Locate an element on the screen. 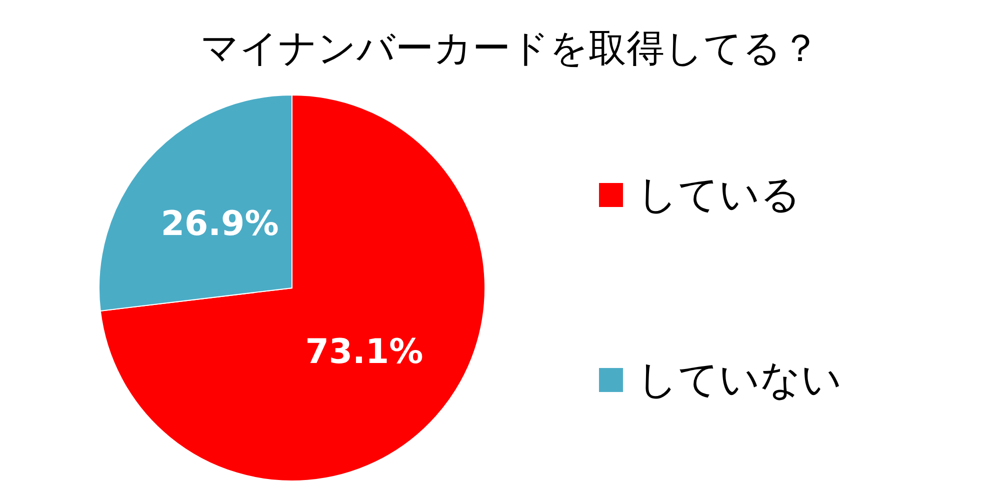 The image size is (990, 494). legend-label: している is located at coordinates (719, 195).